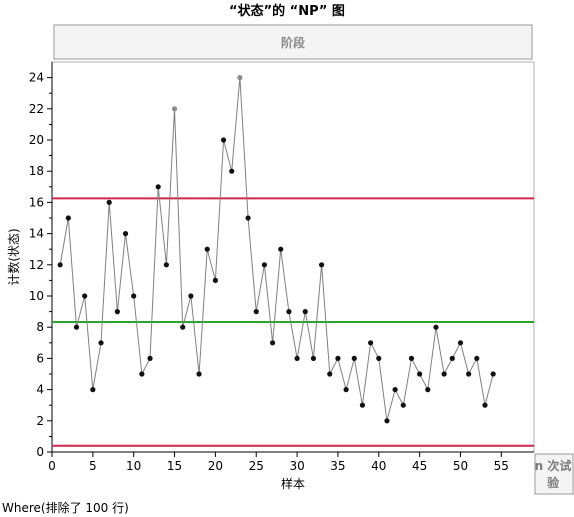 This screenshot has width=574, height=517. Describe the element at coordinates (40, 390) in the screenshot. I see `y-tick-label: 4` at that location.